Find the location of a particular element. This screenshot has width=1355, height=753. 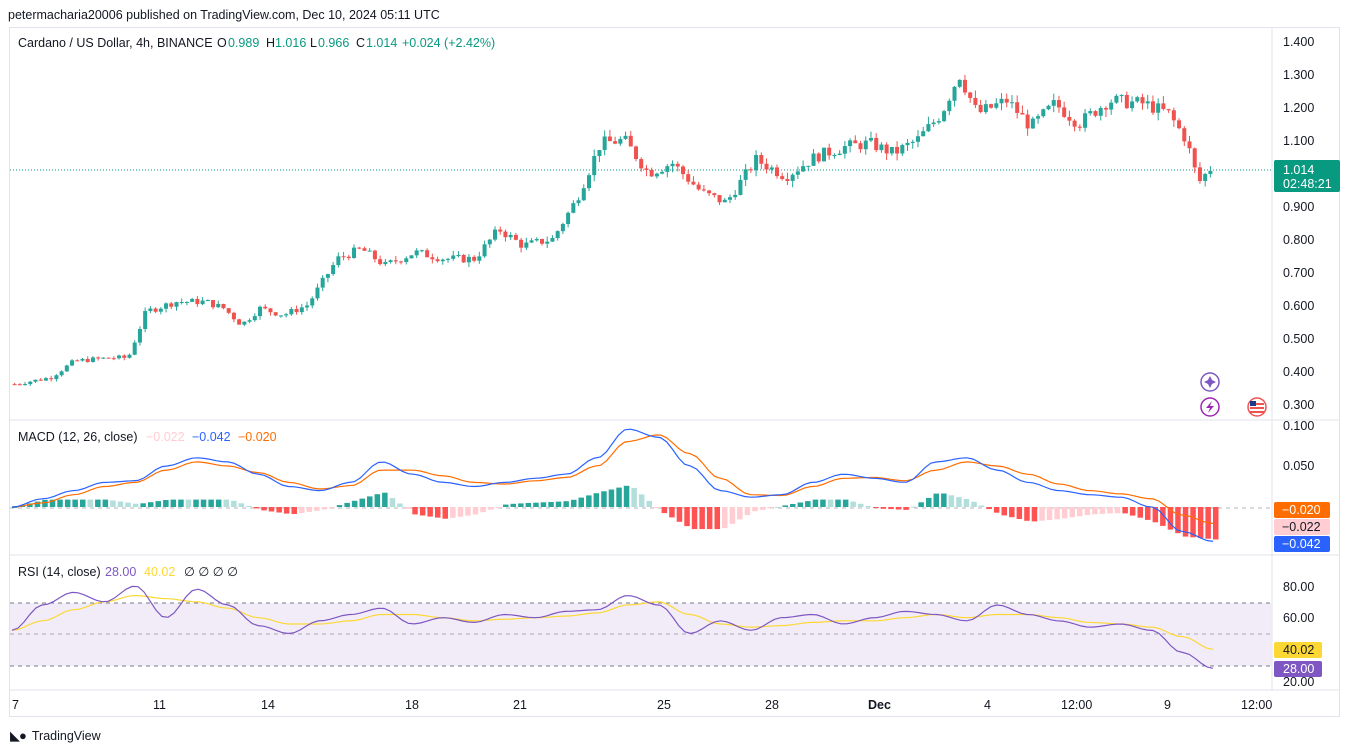

last-price-badge is located at coordinates (1307, 176).